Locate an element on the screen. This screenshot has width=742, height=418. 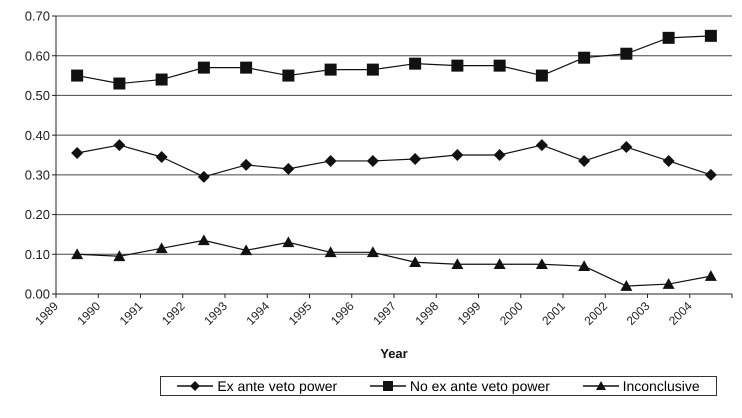
legend-label: No ex ante veto power is located at coordinates (480, 386).